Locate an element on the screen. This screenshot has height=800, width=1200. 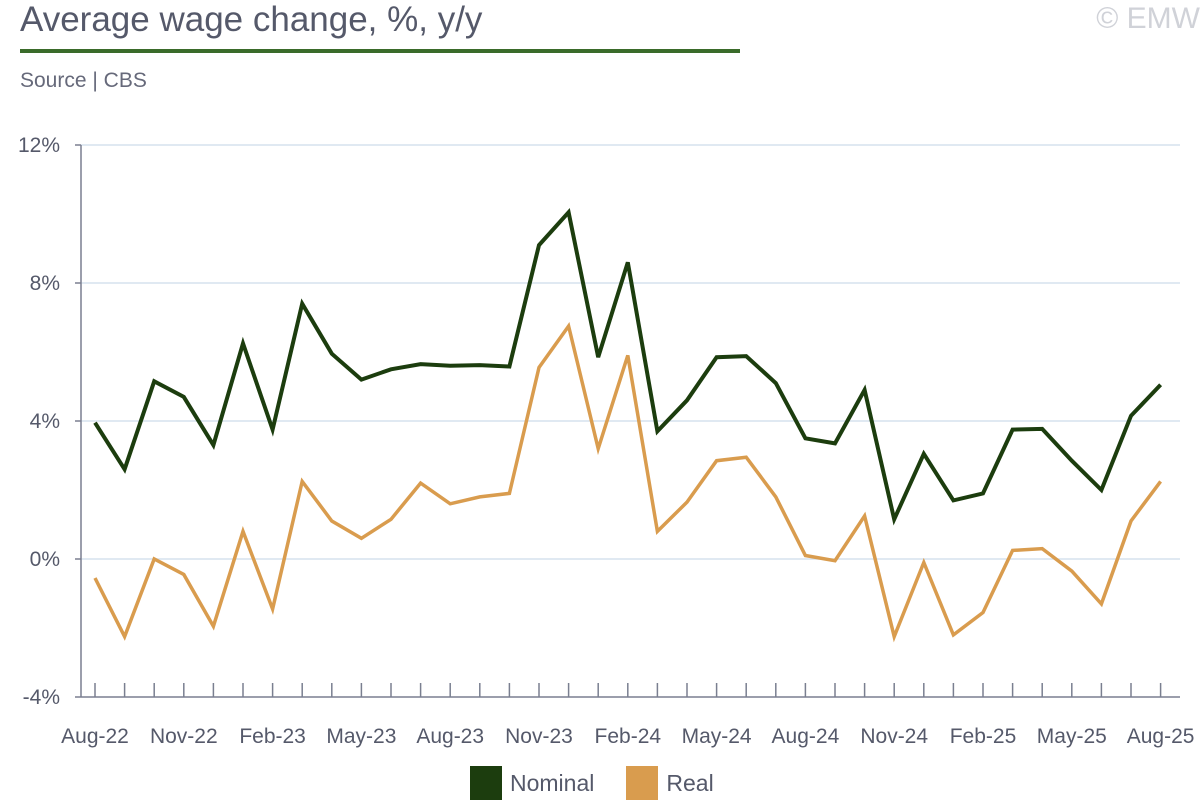
x-tick-label: Aug-23 is located at coordinates (450, 736).